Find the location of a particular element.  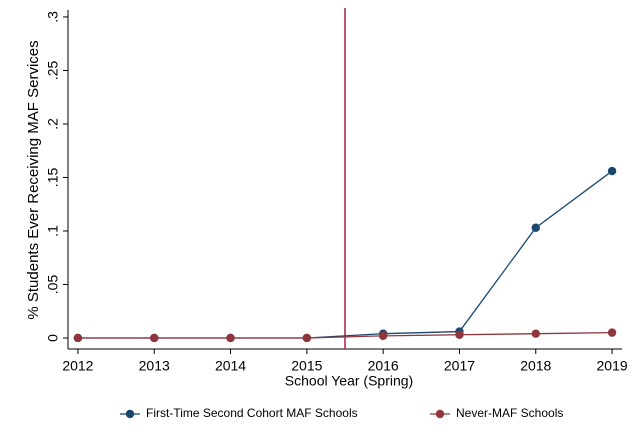

legend-label: Never-MAF Schools is located at coordinates (509, 413).